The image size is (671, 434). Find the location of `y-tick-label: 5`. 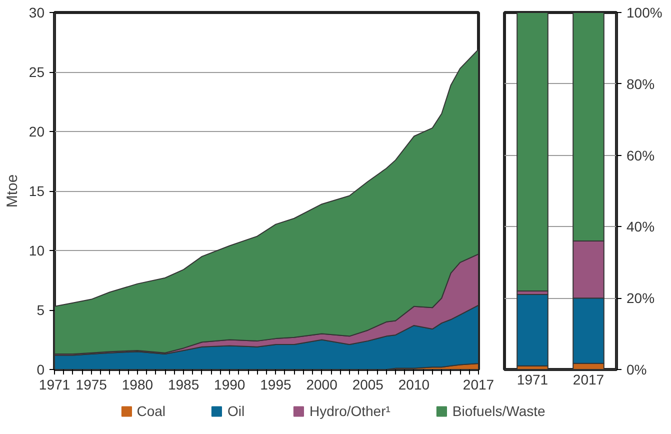

y-tick-label: 5 is located at coordinates (40, 310).